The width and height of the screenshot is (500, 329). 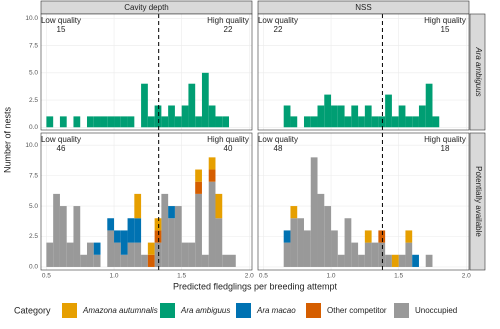 What do you see at coordinates (278, 148) in the screenshot?
I see `annotation: 48` at bounding box center [278, 148].